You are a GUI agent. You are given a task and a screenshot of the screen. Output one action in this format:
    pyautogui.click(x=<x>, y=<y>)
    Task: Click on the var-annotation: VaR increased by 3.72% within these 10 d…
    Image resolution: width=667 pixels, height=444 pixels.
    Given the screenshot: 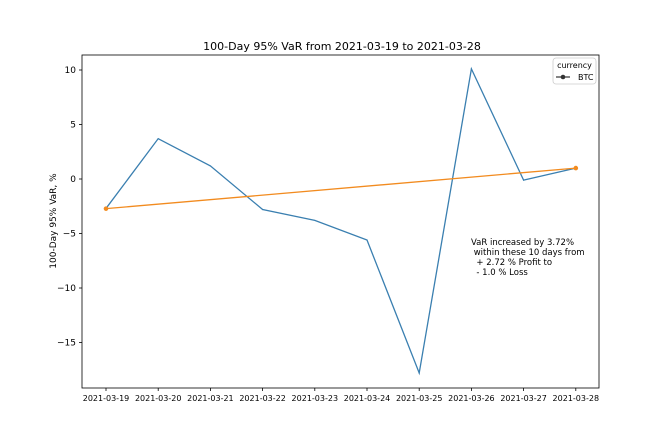 What is the action you would take?
    pyautogui.click(x=528, y=258)
    